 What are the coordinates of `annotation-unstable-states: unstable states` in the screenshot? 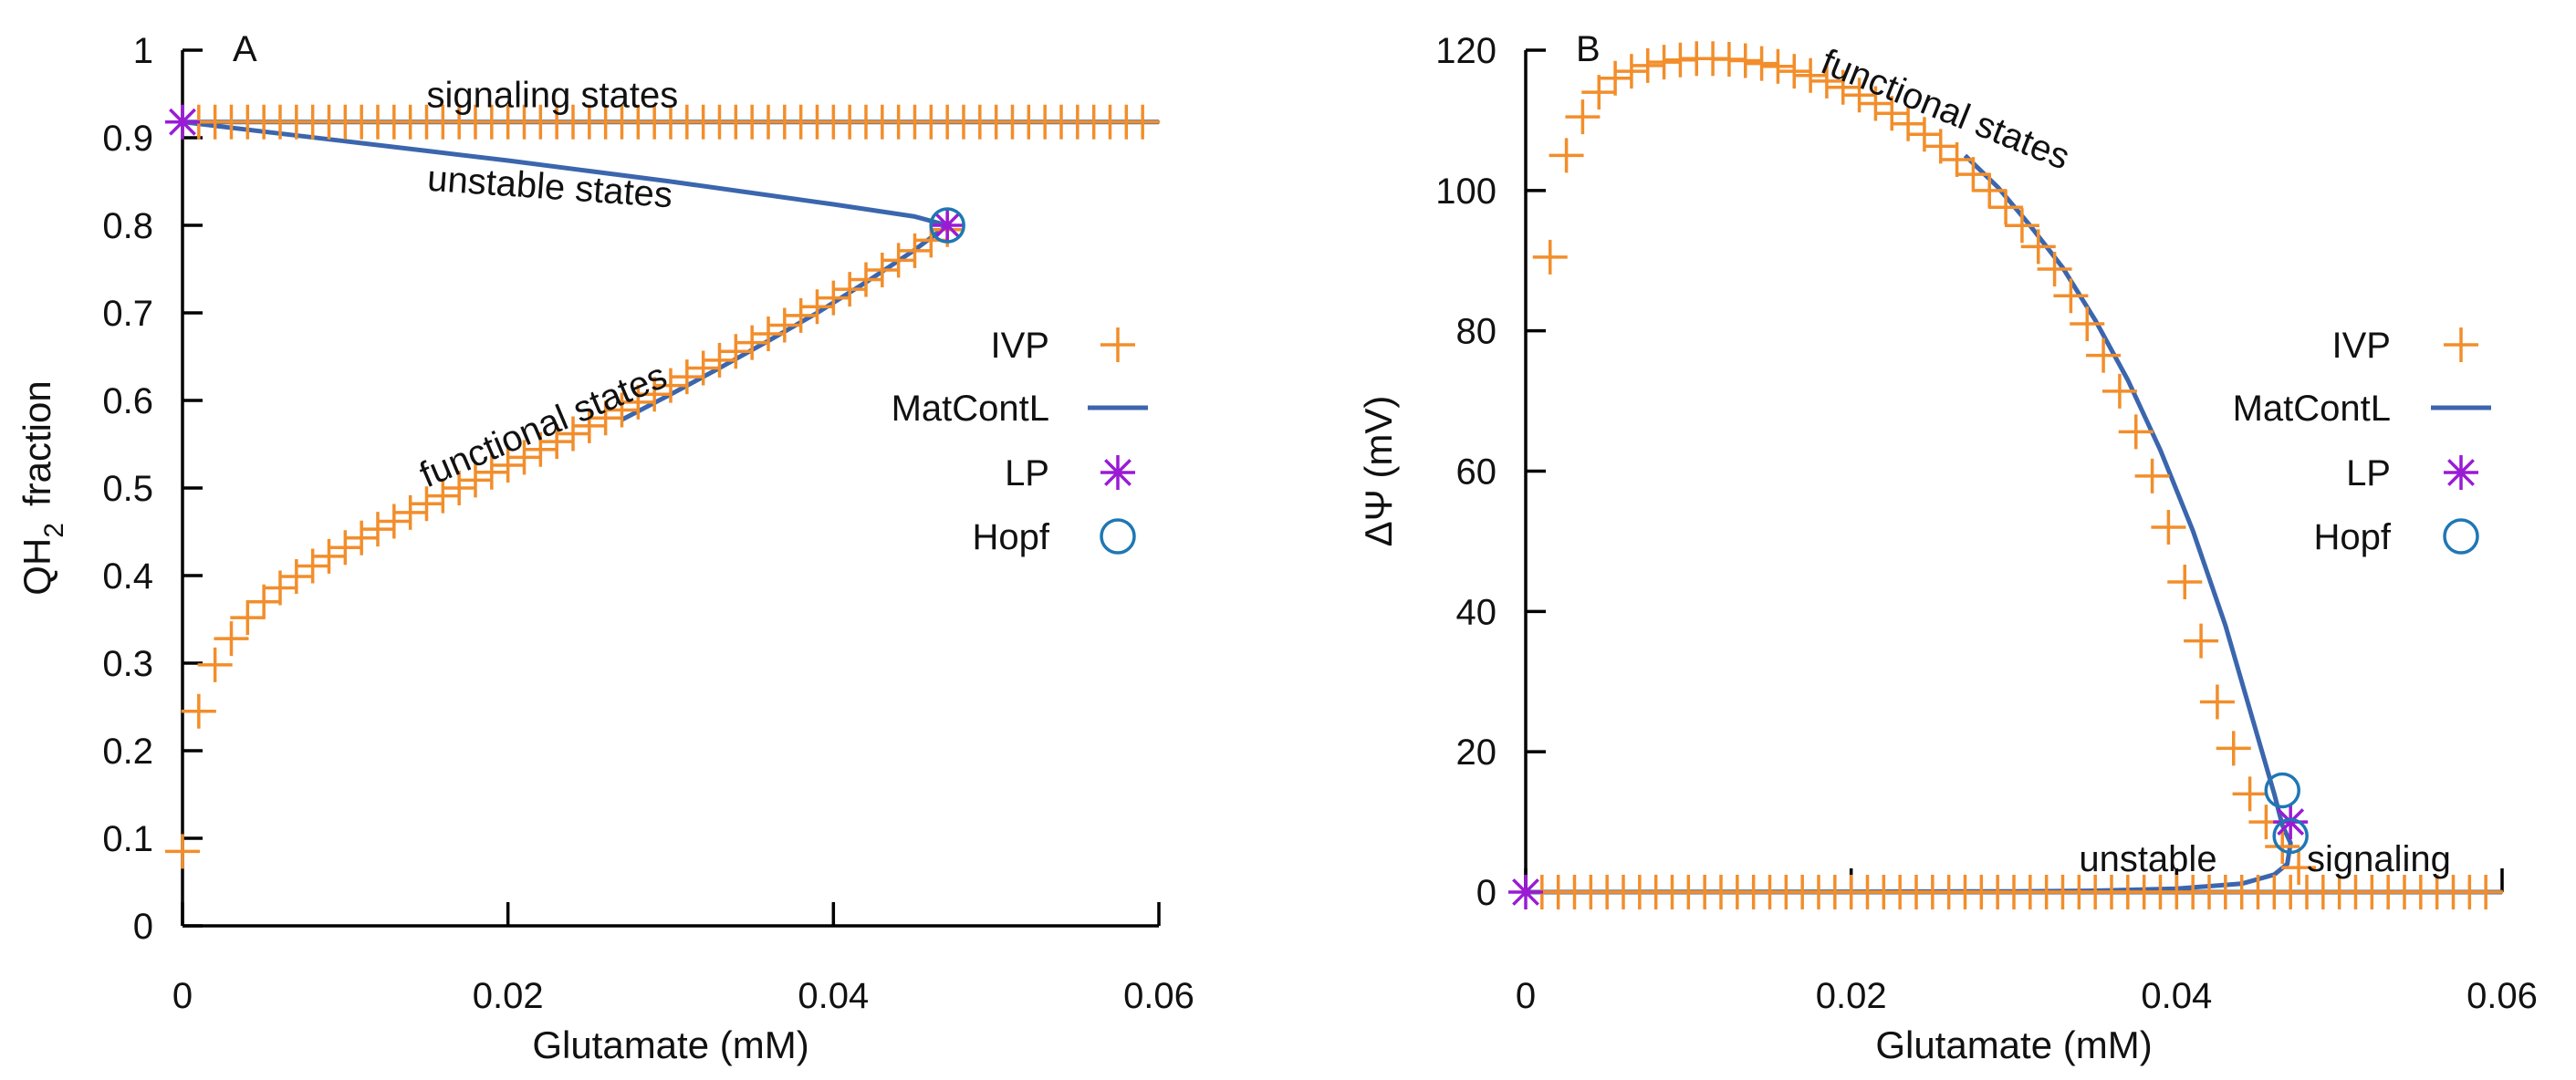 It's located at (549, 188).